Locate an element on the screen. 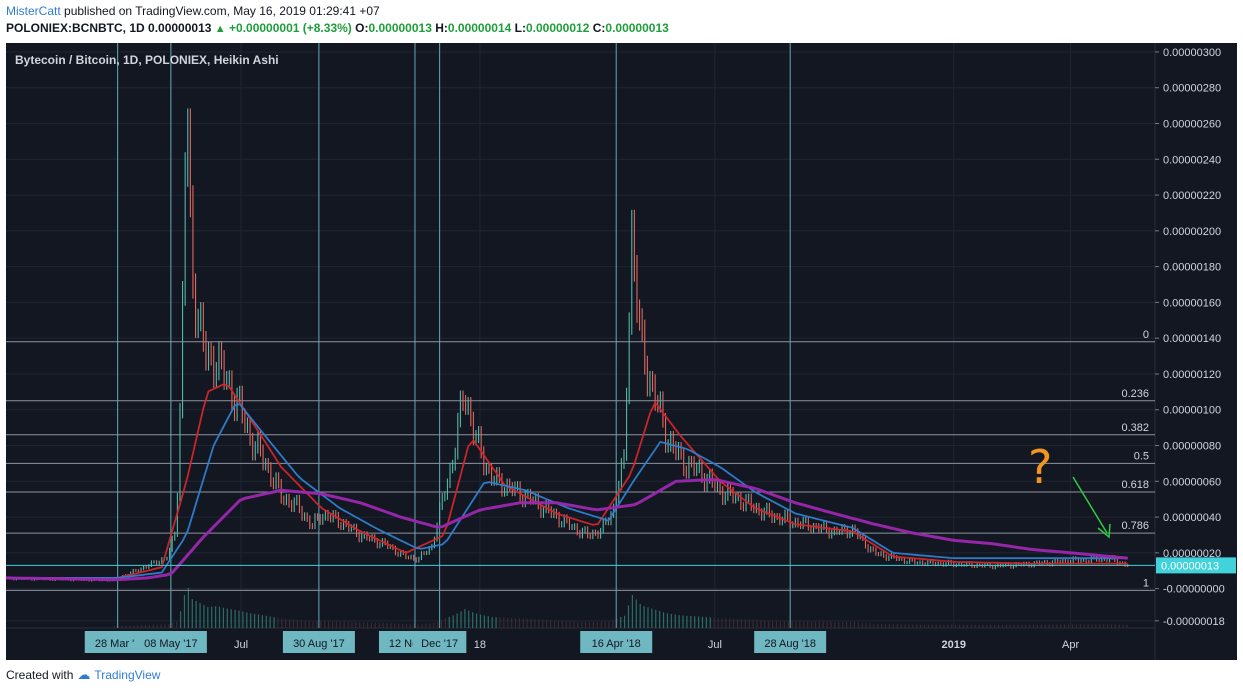  created-with-text: Created with is located at coordinates (40, 675).